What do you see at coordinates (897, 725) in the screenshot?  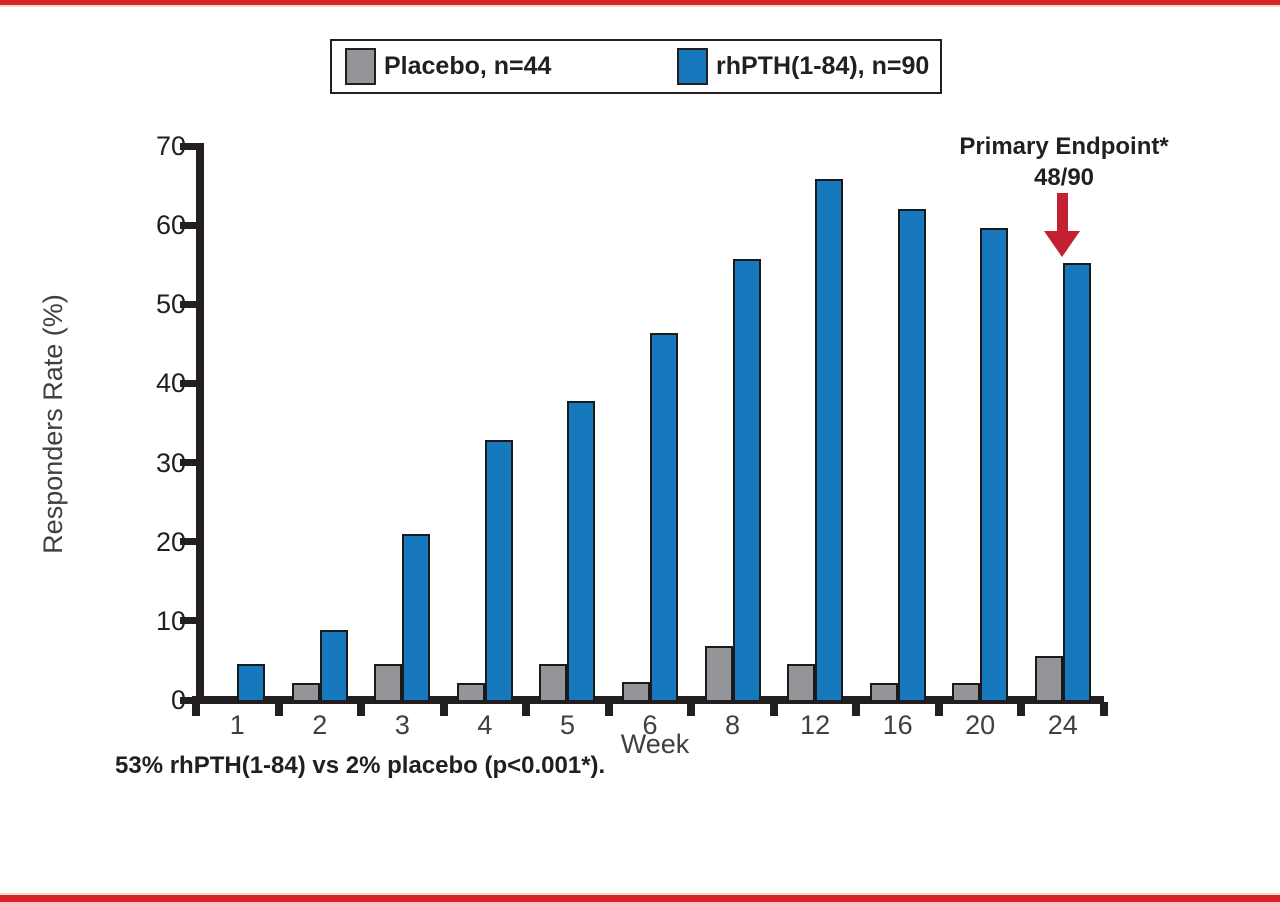 I see `x-axis-tick-label: 16` at bounding box center [897, 725].